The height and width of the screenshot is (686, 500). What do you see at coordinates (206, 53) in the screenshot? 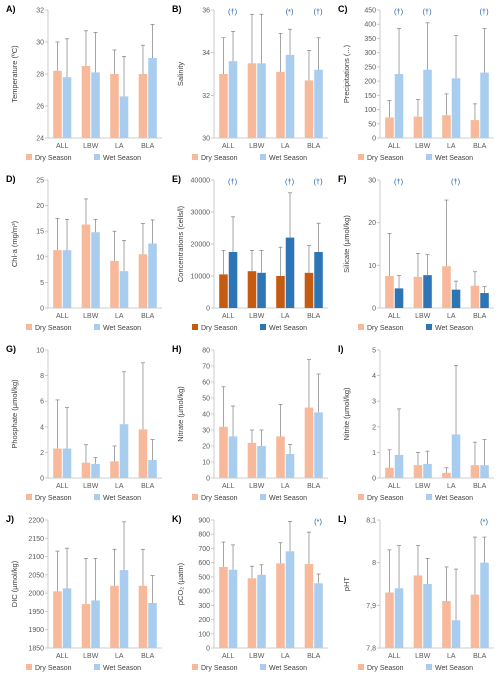
I see `y-tick-label: 34` at bounding box center [206, 53].